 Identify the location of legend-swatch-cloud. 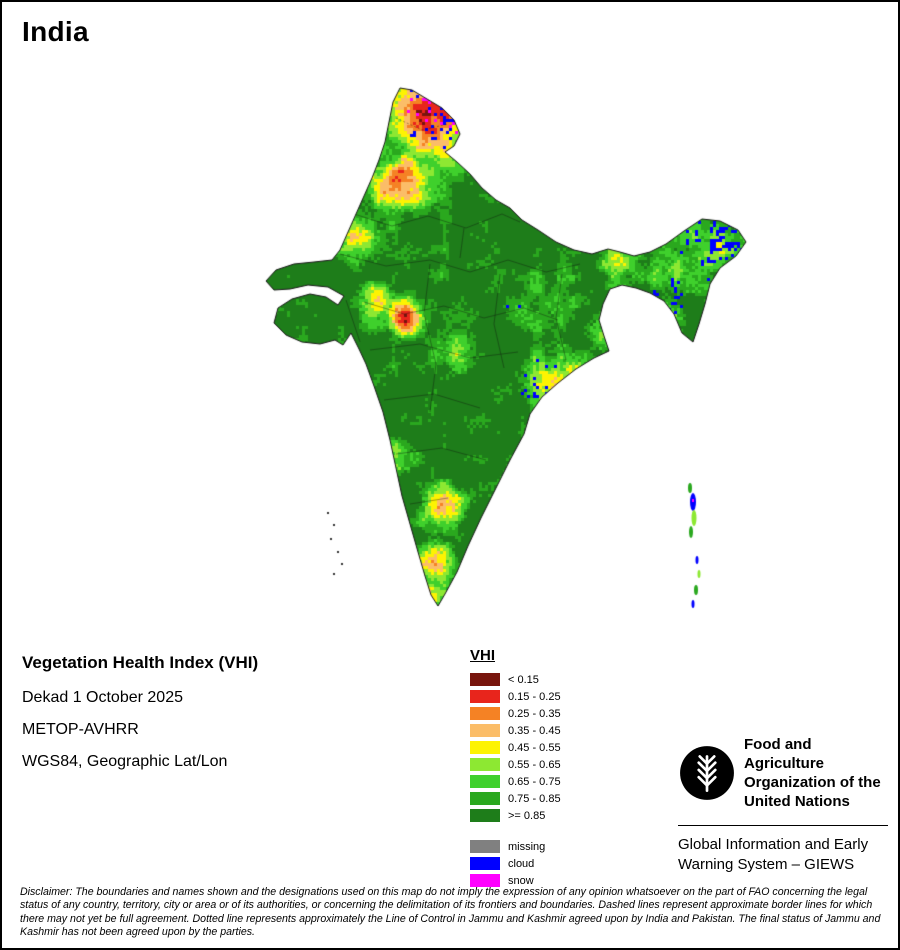
(485, 863).